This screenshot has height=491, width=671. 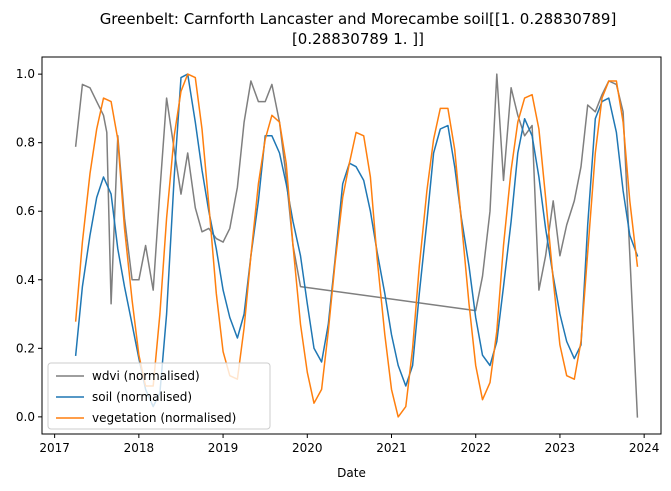 I want to click on x-tick-label: 2017, so click(x=54, y=448).